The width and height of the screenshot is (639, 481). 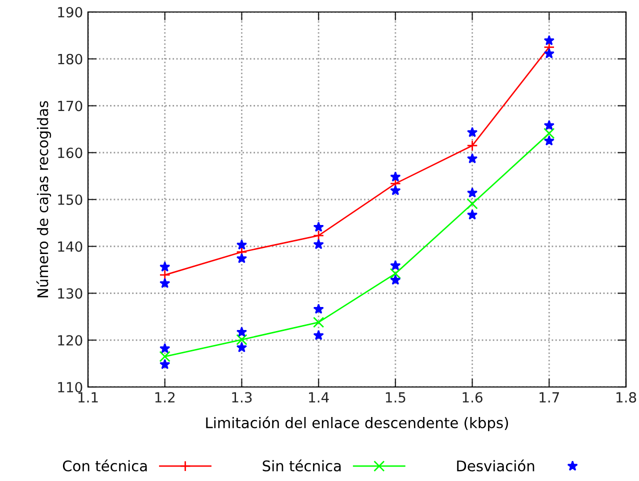 I want to click on y-tick-label: 120, so click(x=70, y=340).